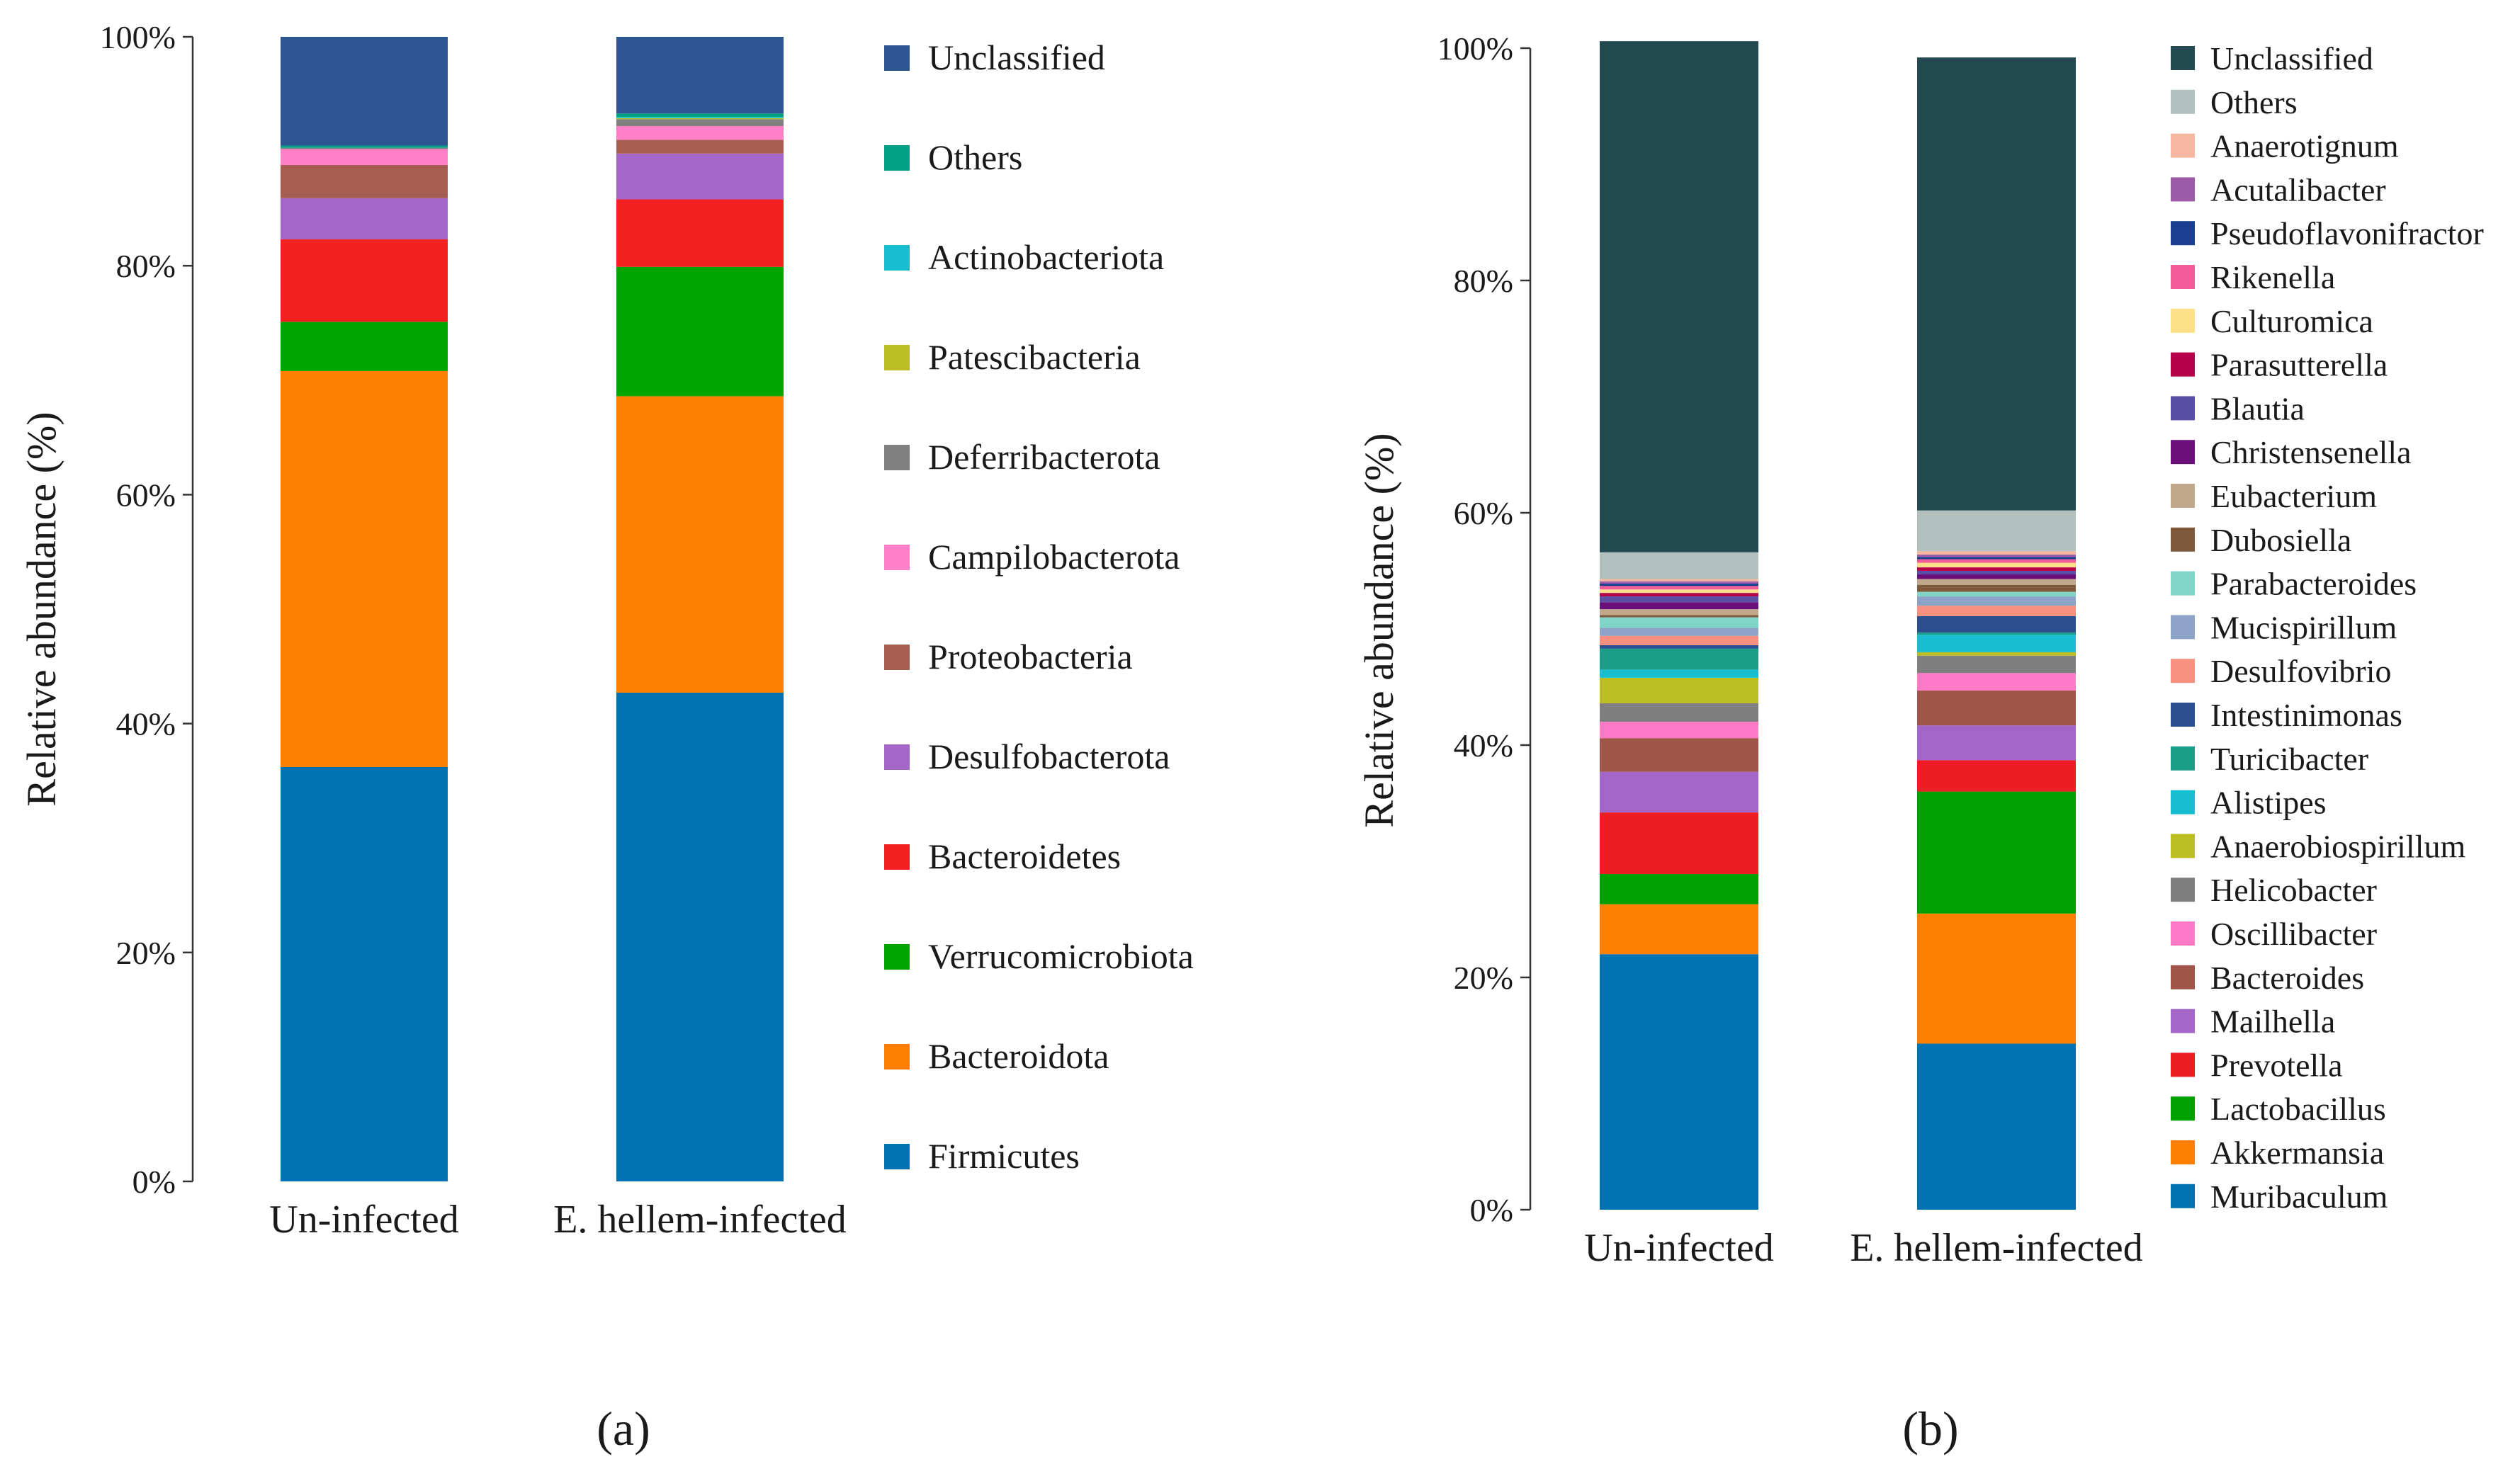  Describe the element at coordinates (2183, 145) in the screenshot. I see `legend-swatch-anaerotignum` at that location.